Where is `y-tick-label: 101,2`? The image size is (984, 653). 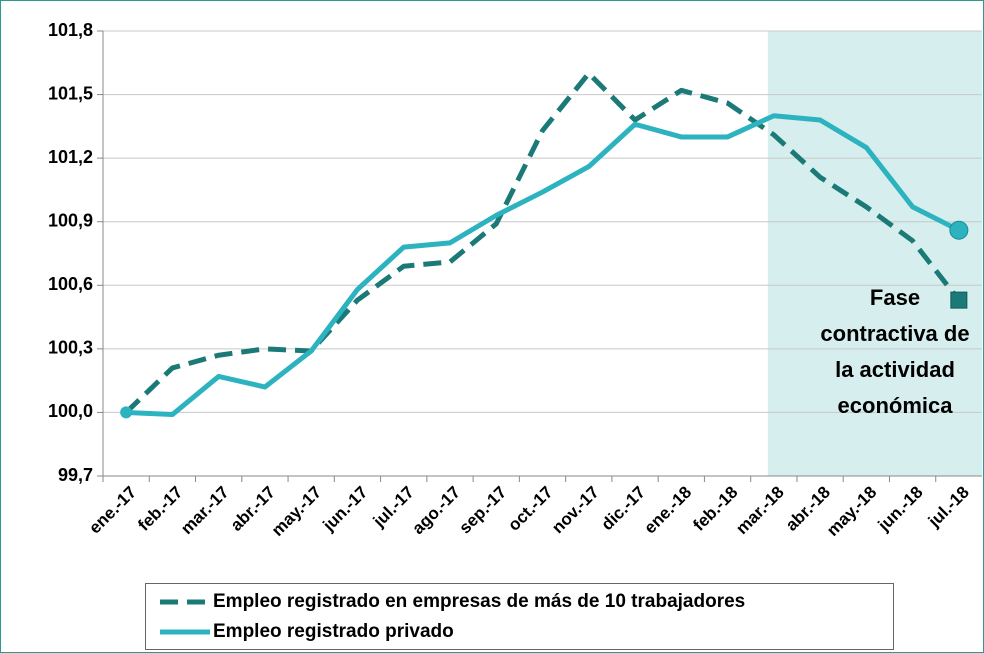 y-tick-label: 101,2 is located at coordinates (70, 157).